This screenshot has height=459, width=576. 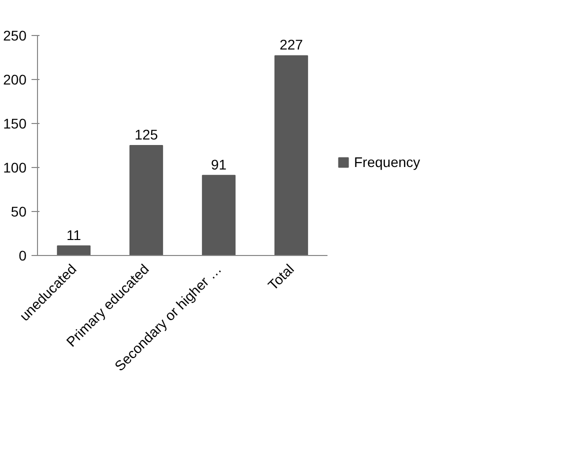 I want to click on y-tick-label: 50, so click(x=18, y=212).